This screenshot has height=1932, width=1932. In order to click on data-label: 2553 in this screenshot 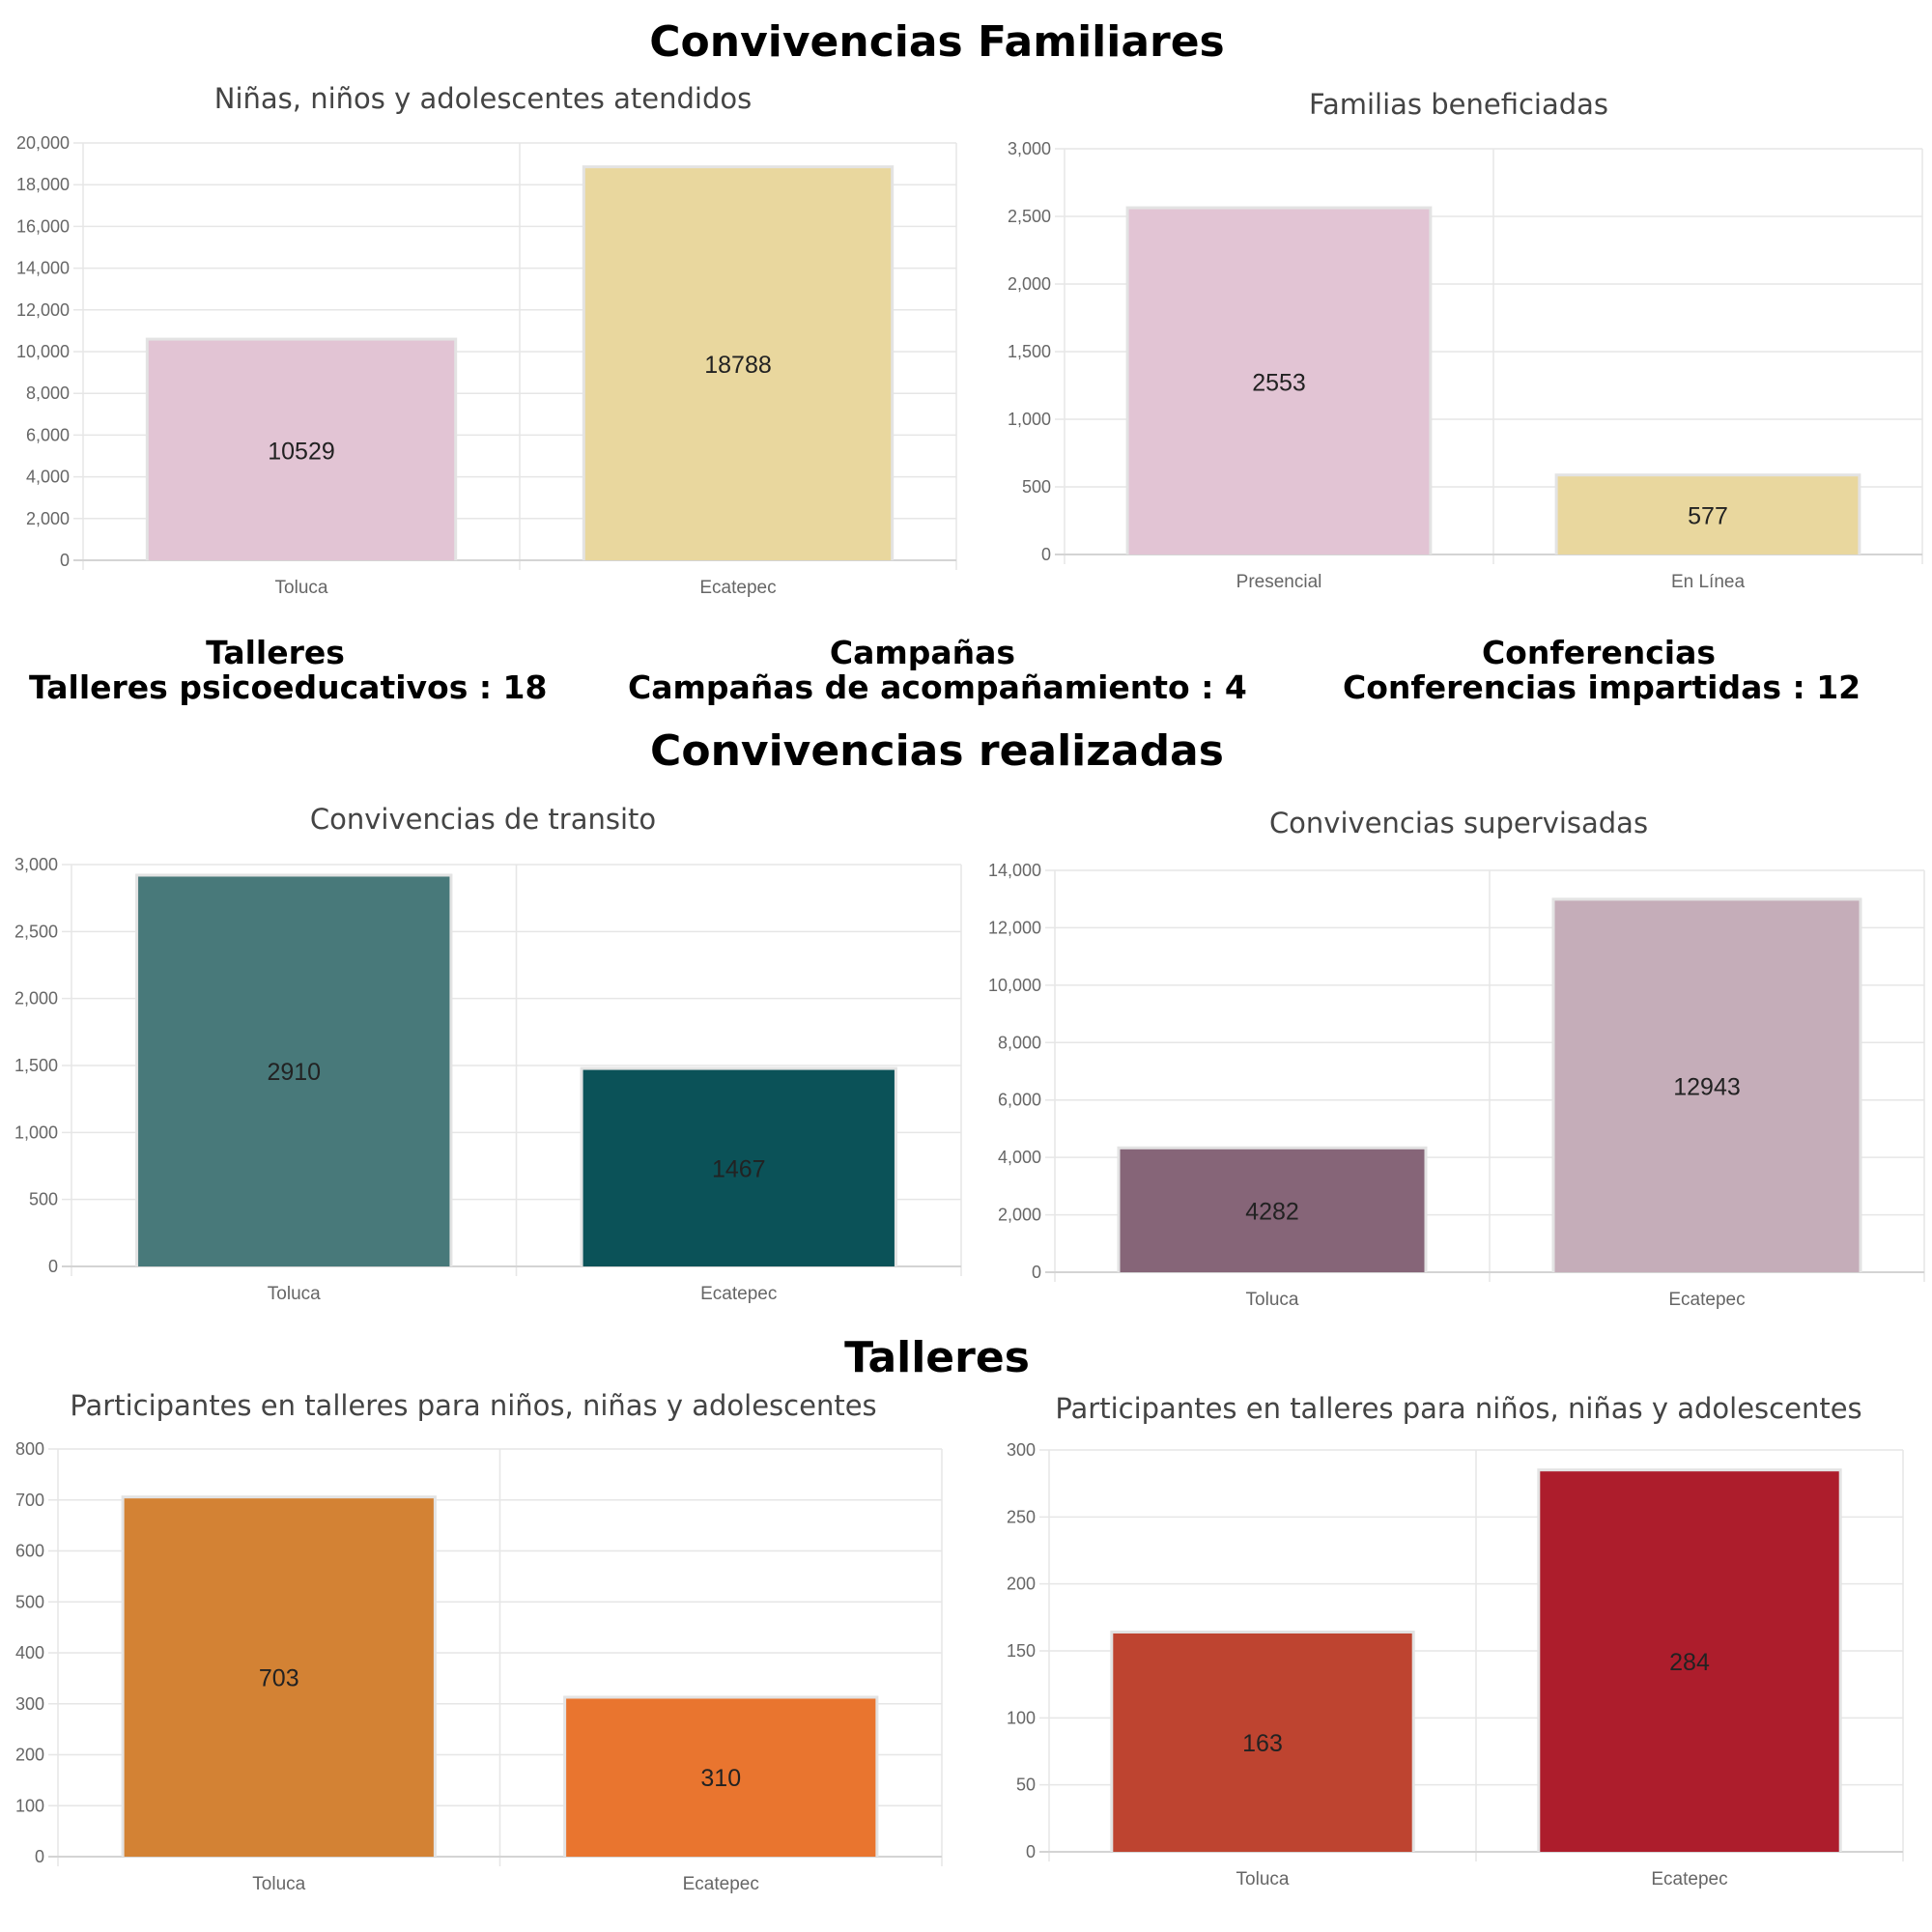, I will do `click(1279, 382)`.